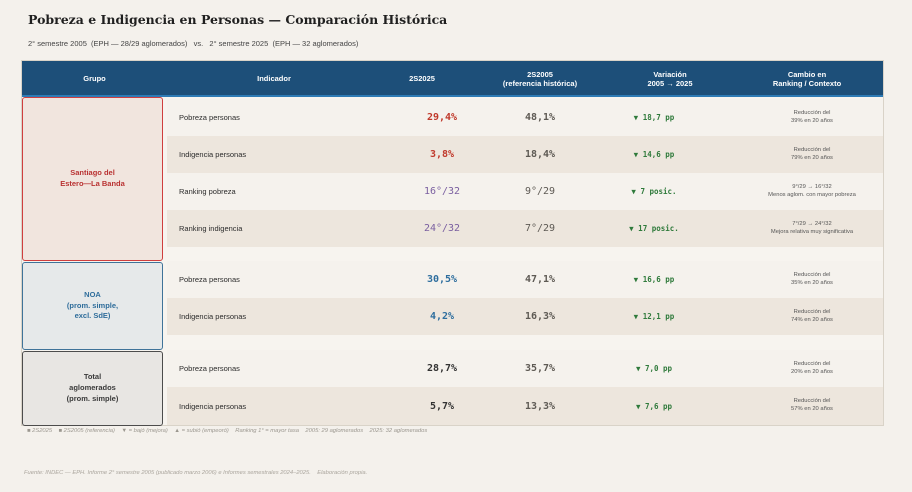  Describe the element at coordinates (812, 409) in the screenshot. I see `change-line2: 57% en 20 años` at that location.